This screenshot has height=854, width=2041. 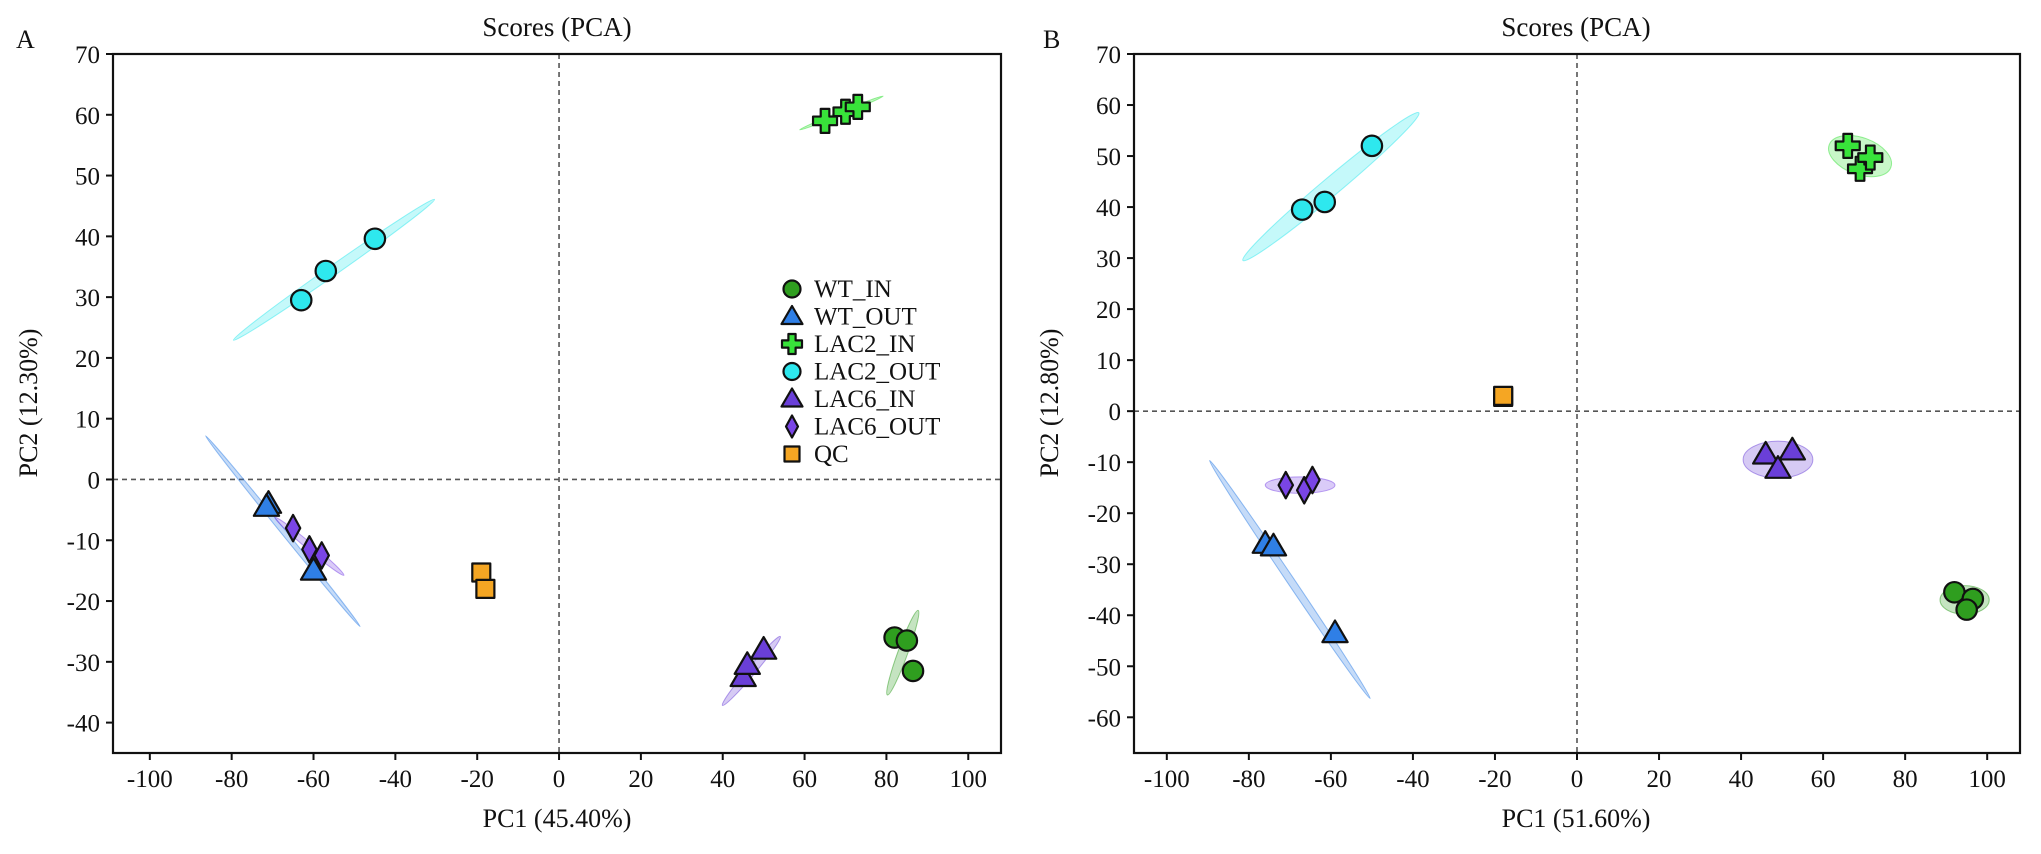 I want to click on legend-label: LAC2_OUT, so click(x=877, y=372).